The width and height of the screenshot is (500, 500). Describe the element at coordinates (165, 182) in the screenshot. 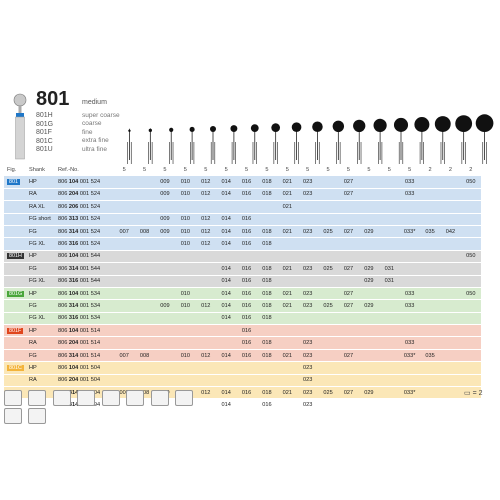

I see `size-cell: 009` at that location.